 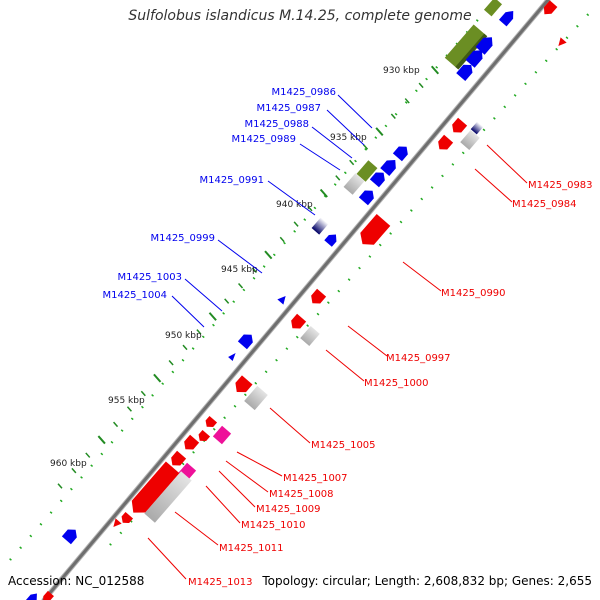 What do you see at coordinates (473, 293) in the screenshot?
I see `reverse-gene-label: M1425_0990` at bounding box center [473, 293].